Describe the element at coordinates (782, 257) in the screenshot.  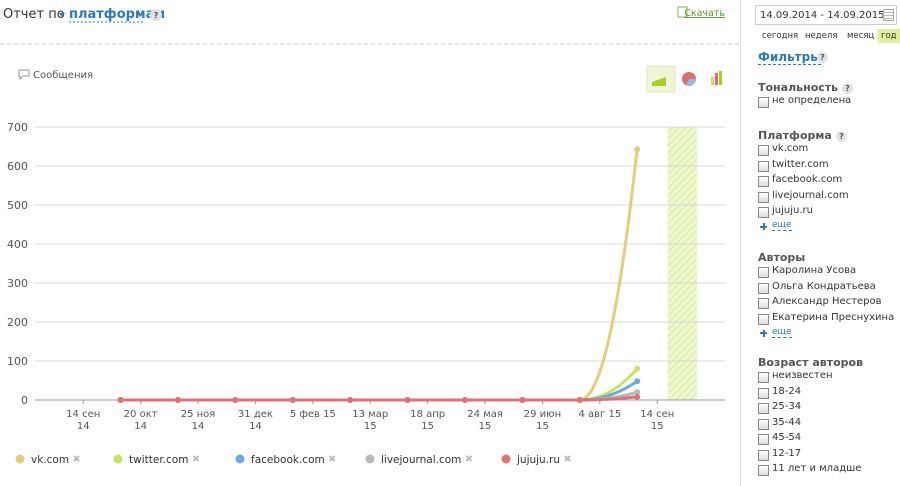
I see `section-title: Авторы` at that location.